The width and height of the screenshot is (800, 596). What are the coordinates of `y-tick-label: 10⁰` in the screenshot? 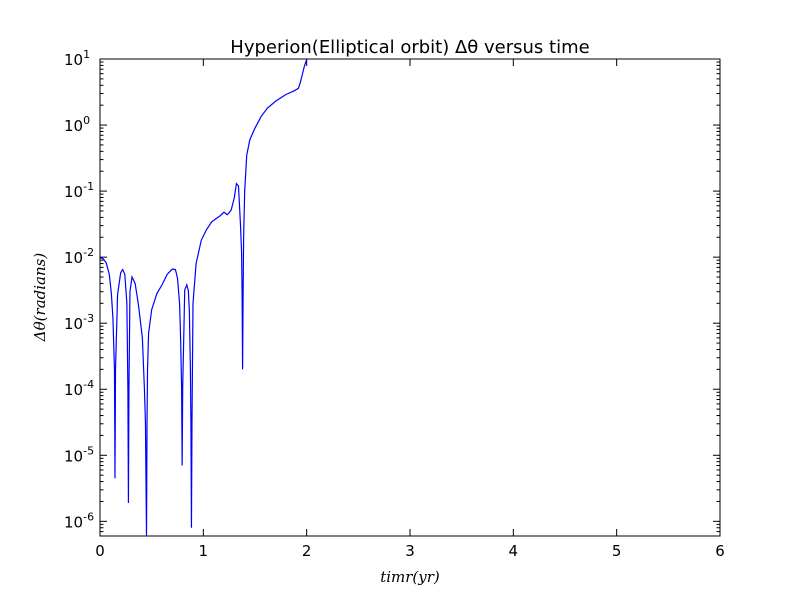 It's located at (77, 124).